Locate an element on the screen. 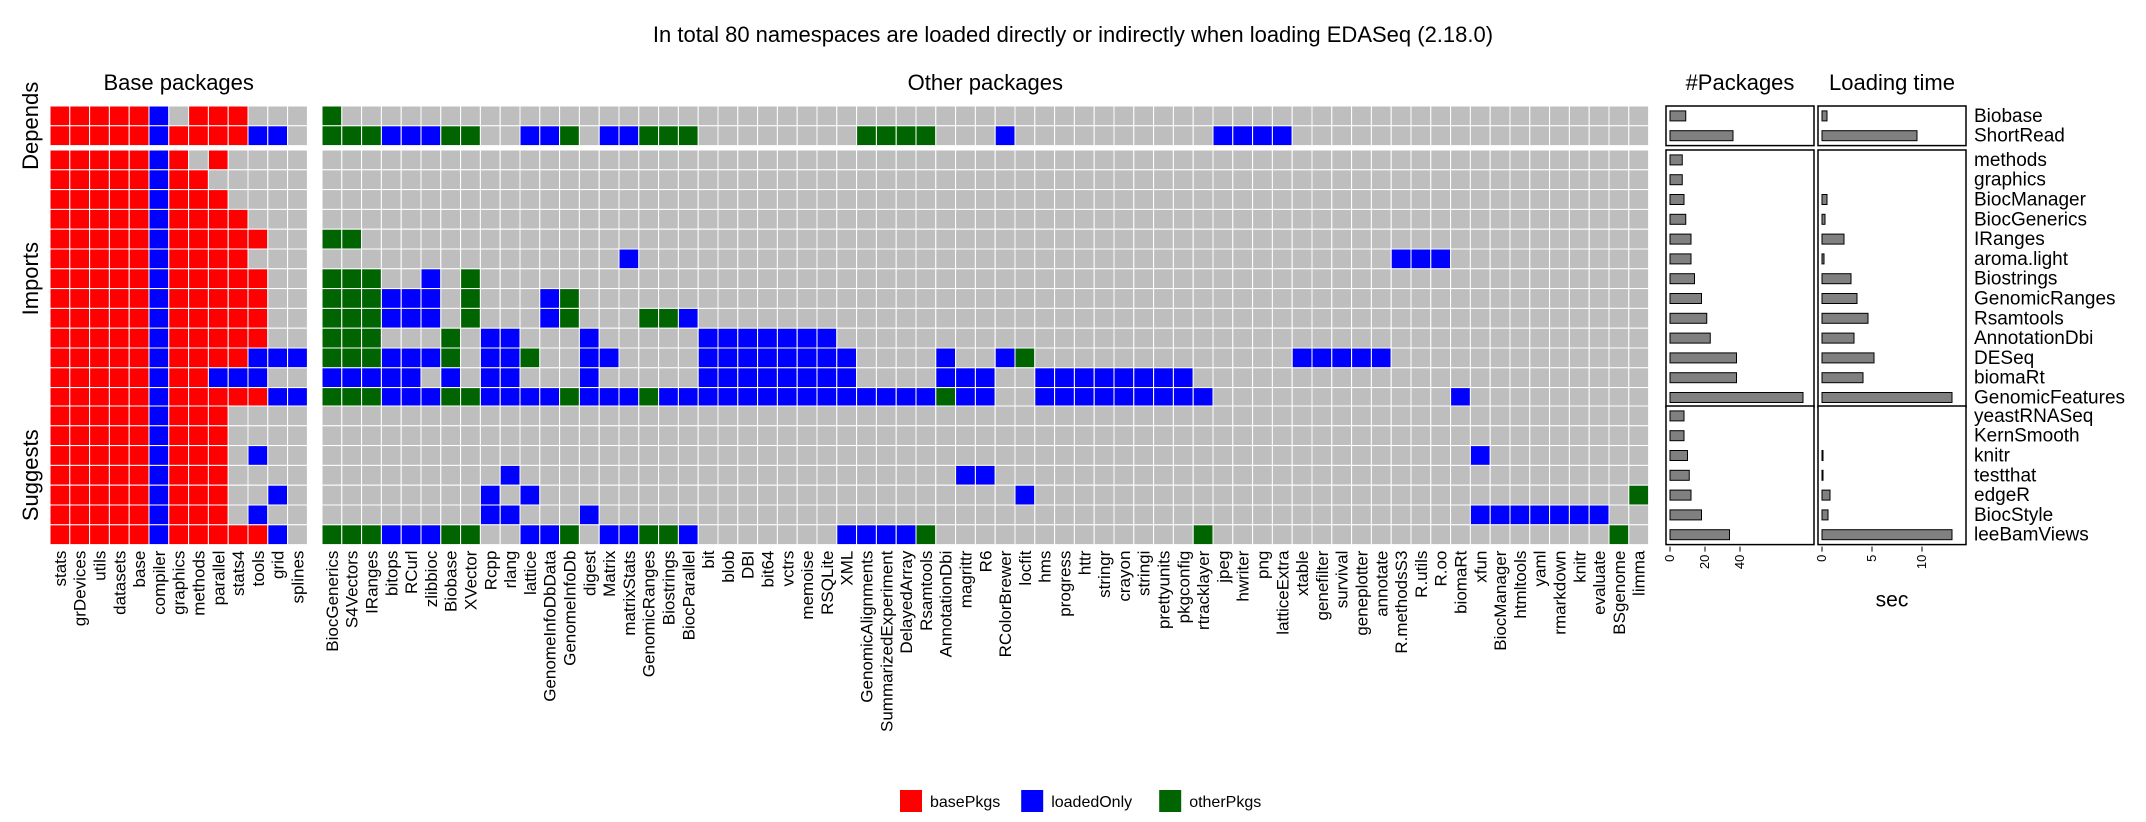 The image size is (2146, 822). row-label: AnnotationDbi is located at coordinates (2033, 338).